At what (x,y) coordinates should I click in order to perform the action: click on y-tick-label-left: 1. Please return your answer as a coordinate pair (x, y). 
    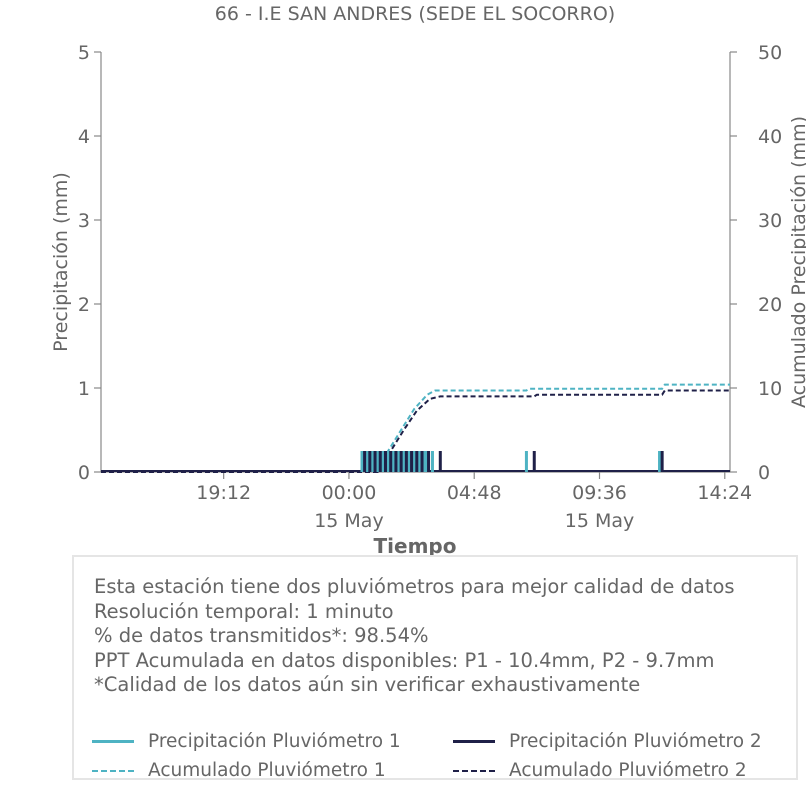
    Looking at the image, I should click on (84, 389).